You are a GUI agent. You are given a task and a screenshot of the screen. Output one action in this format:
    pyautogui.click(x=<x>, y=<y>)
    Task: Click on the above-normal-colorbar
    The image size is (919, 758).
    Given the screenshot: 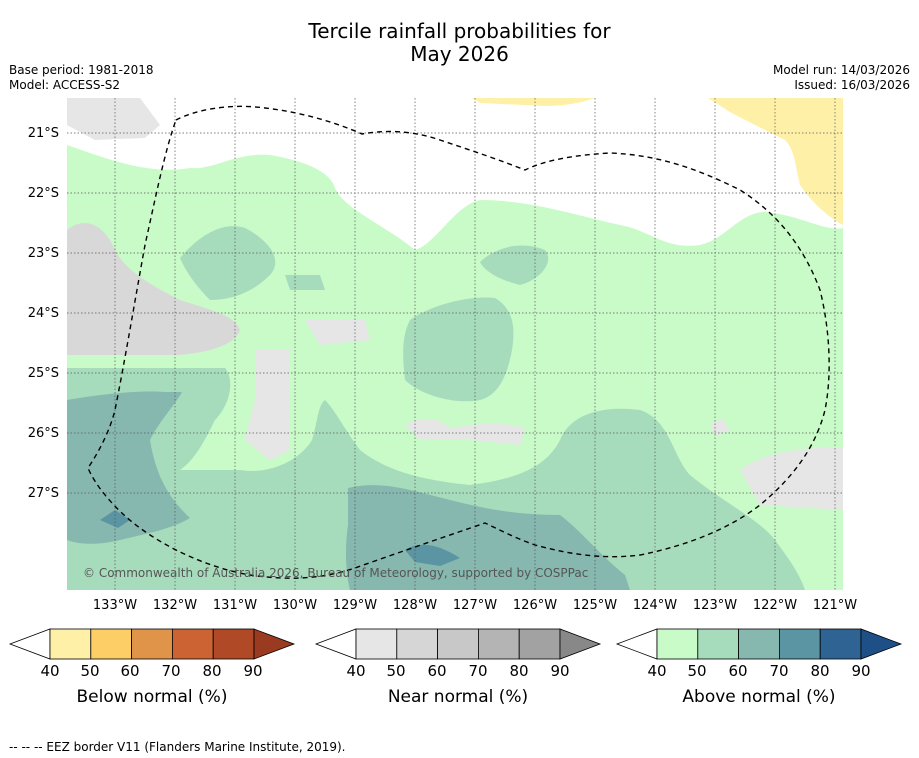 What is the action you would take?
    pyautogui.click(x=759, y=644)
    